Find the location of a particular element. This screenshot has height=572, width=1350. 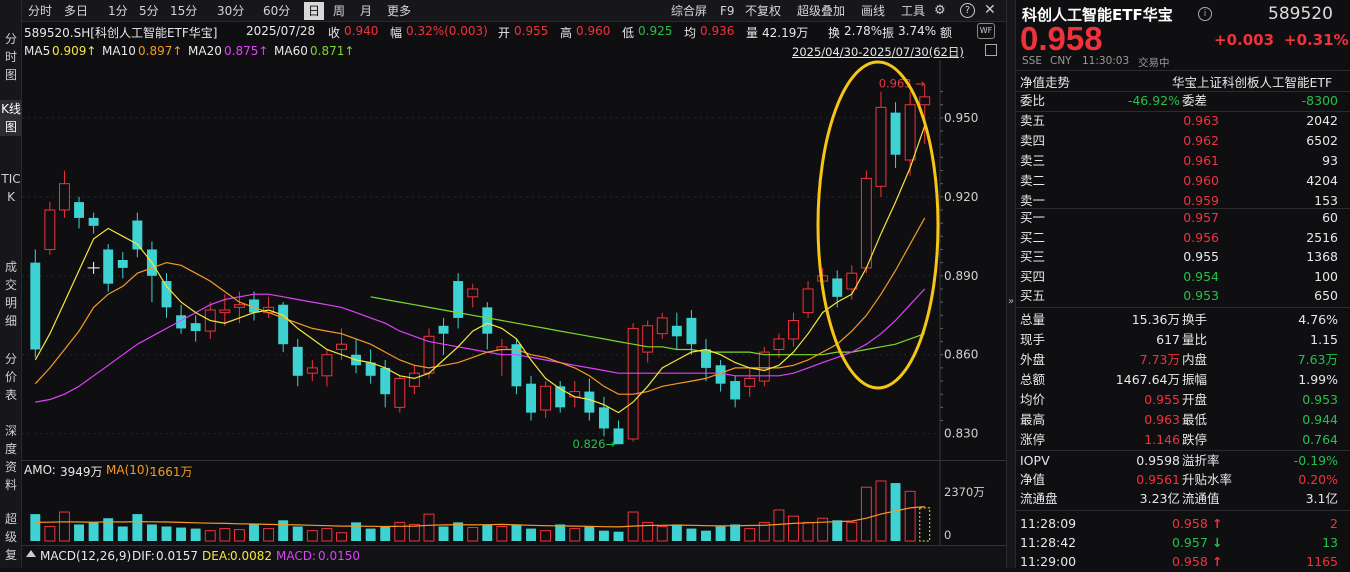

stats-row-3: 总额 1467.64万 振幅 1.99% is located at coordinates (1183, 380).